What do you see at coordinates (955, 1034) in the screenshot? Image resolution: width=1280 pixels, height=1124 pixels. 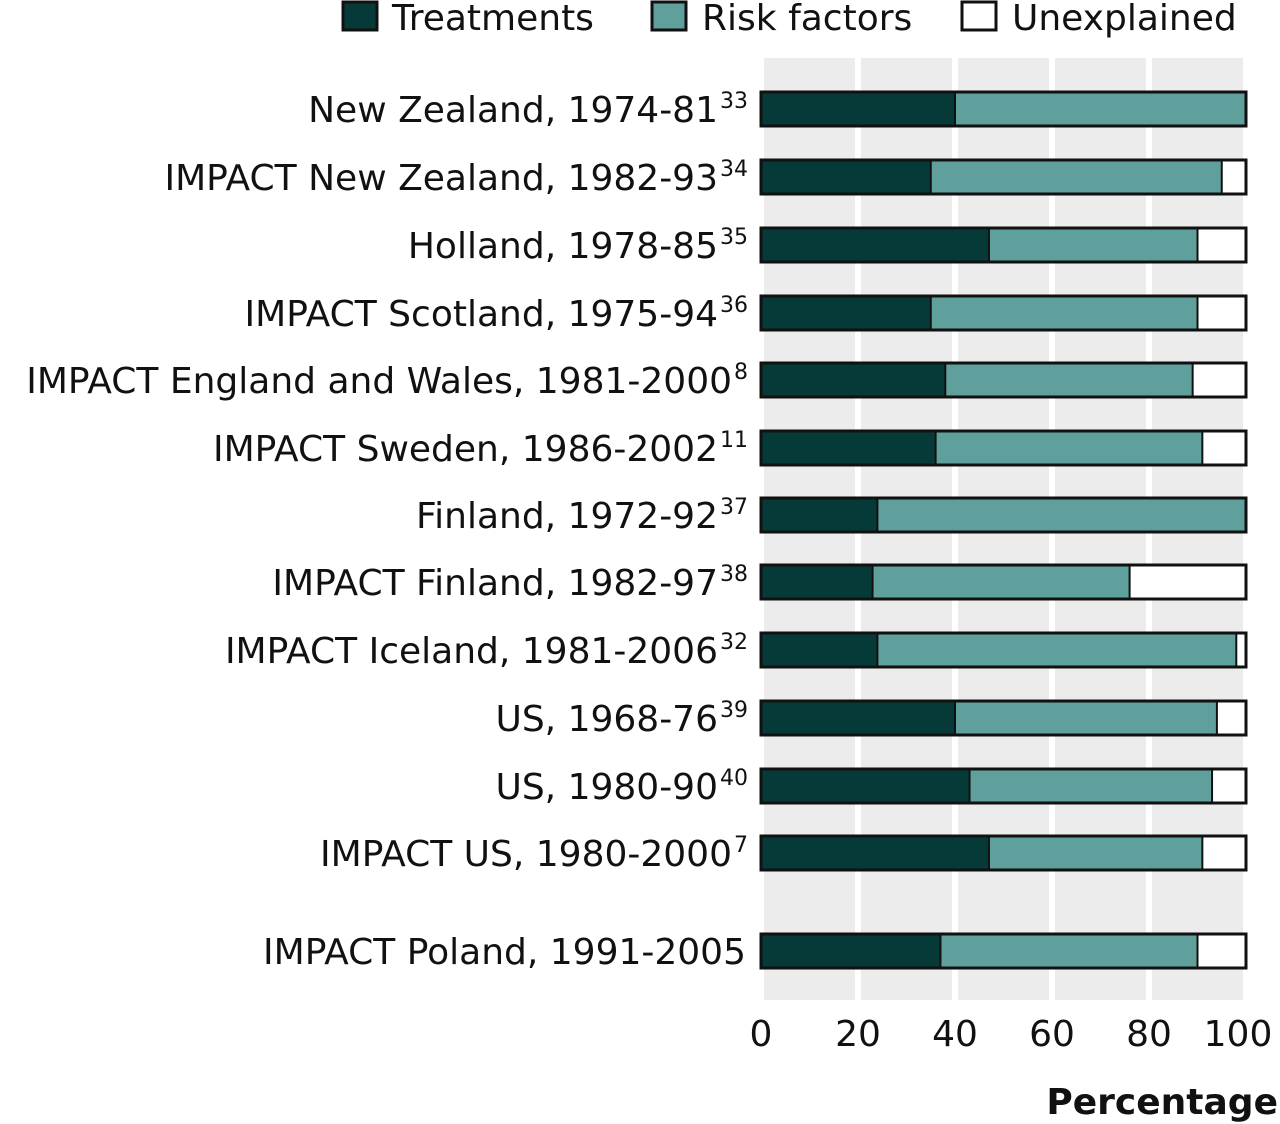 I see `x-tick-label: 40` at bounding box center [955, 1034].